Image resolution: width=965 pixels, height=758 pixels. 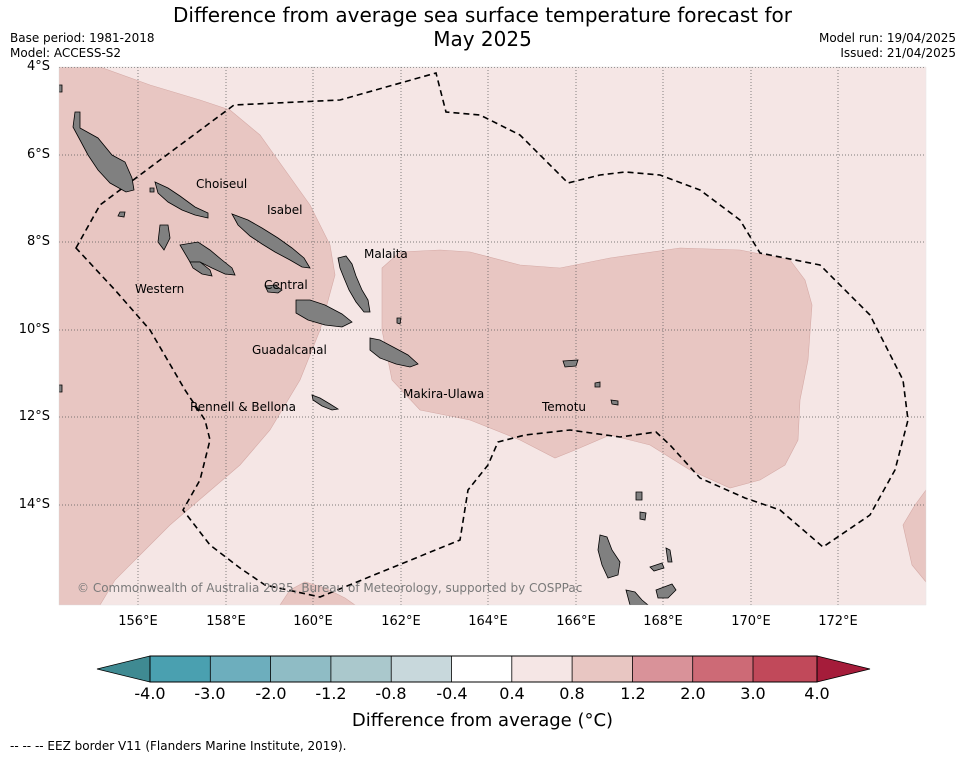 I want to click on colorbar, so click(x=483, y=669).